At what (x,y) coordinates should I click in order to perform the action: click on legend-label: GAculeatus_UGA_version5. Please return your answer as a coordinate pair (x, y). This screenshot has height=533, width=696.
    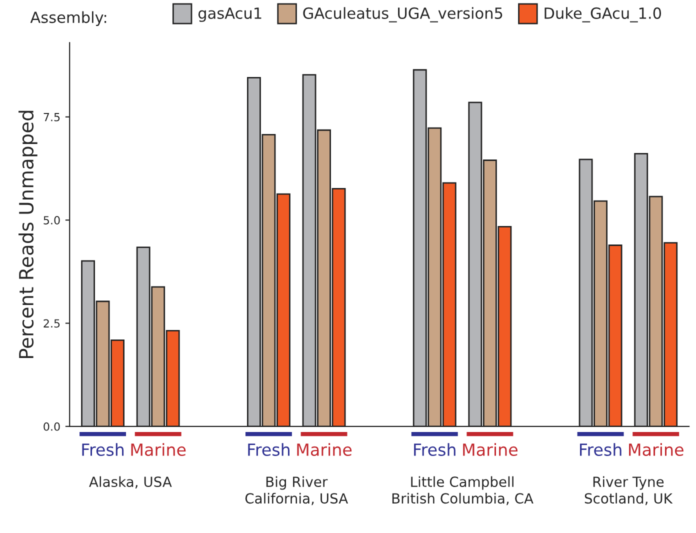
    Looking at the image, I should click on (402, 14).